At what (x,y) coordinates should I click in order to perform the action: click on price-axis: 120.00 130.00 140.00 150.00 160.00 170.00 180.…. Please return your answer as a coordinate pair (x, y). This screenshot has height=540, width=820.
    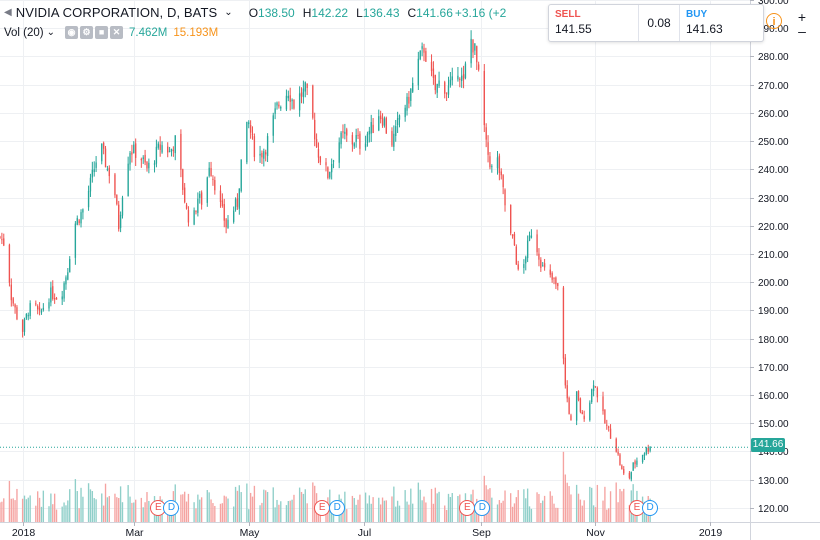
    Looking at the image, I should click on (769, 270).